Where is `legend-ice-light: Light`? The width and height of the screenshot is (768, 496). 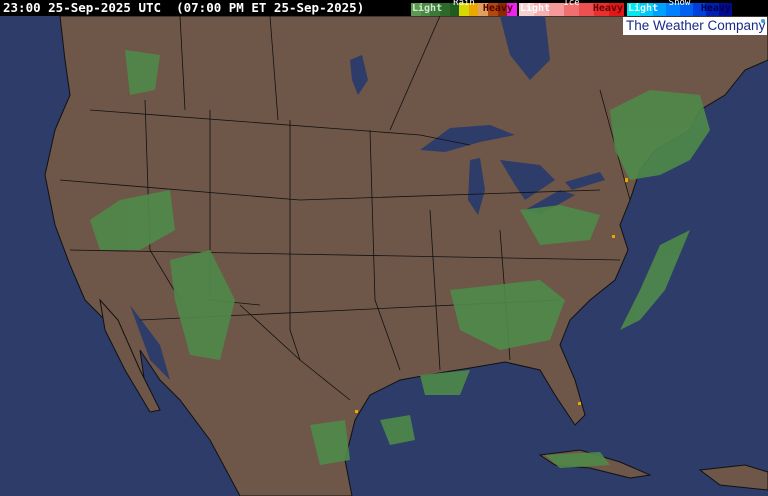
legend-ice-light: Light is located at coordinates (535, 8).